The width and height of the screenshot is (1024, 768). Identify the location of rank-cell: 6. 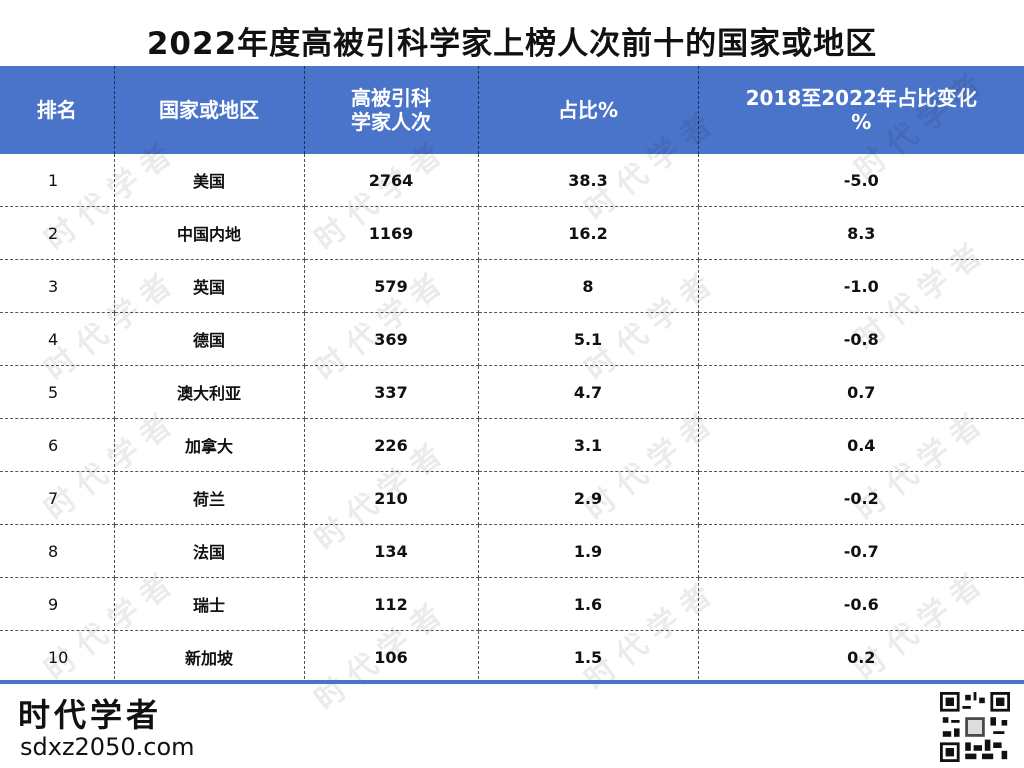
(57, 445).